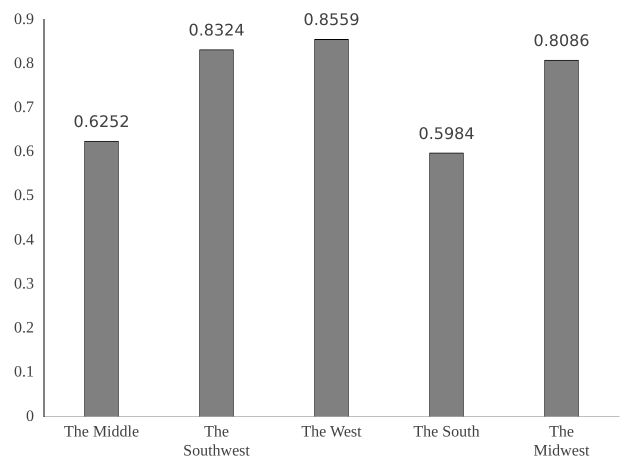  Describe the element at coordinates (102, 121) in the screenshot. I see `data-label: 0.6252` at that location.